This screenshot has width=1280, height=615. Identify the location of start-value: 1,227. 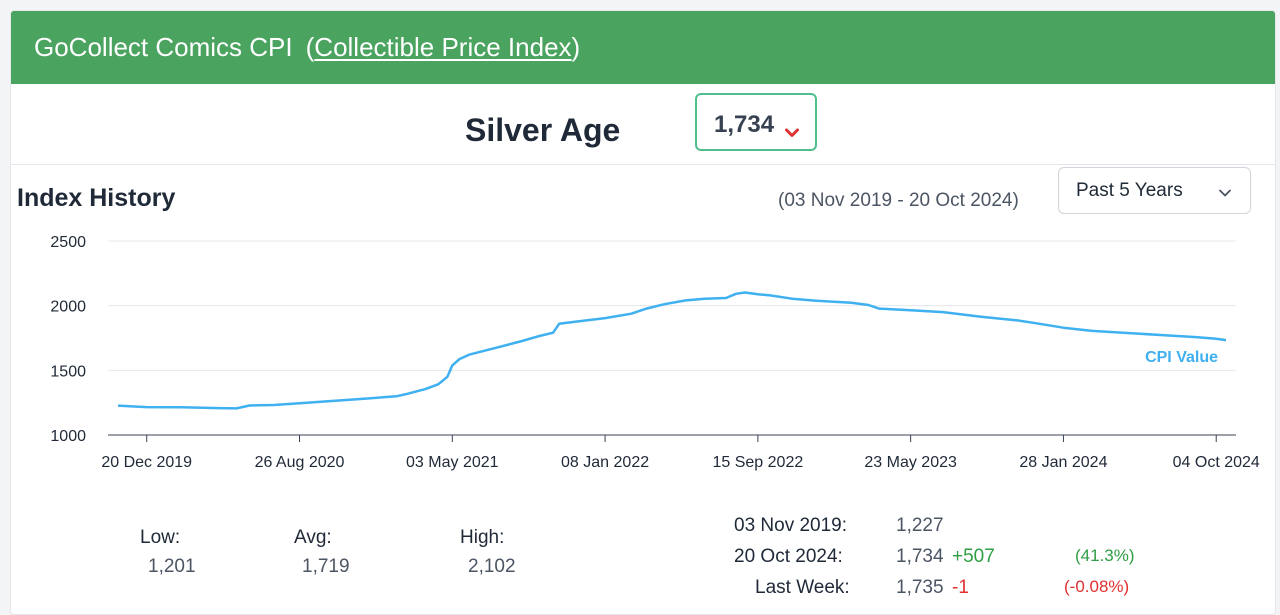
(920, 525).